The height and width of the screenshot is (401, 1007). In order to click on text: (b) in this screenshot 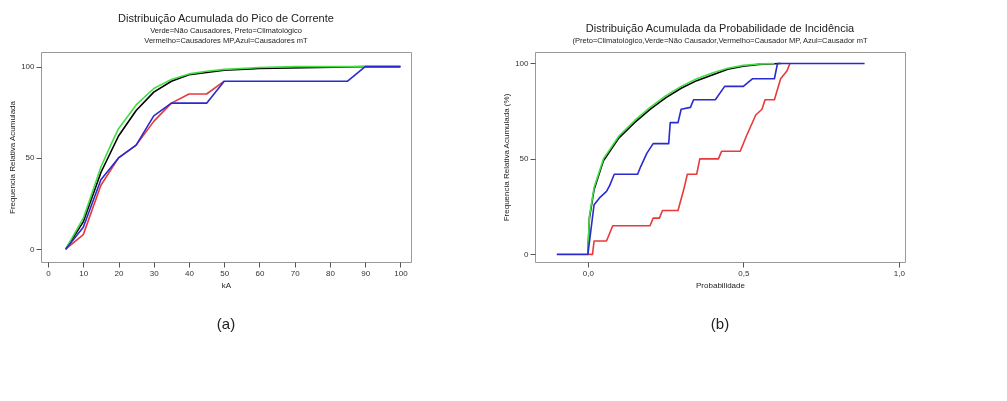, I will do `click(720, 323)`.